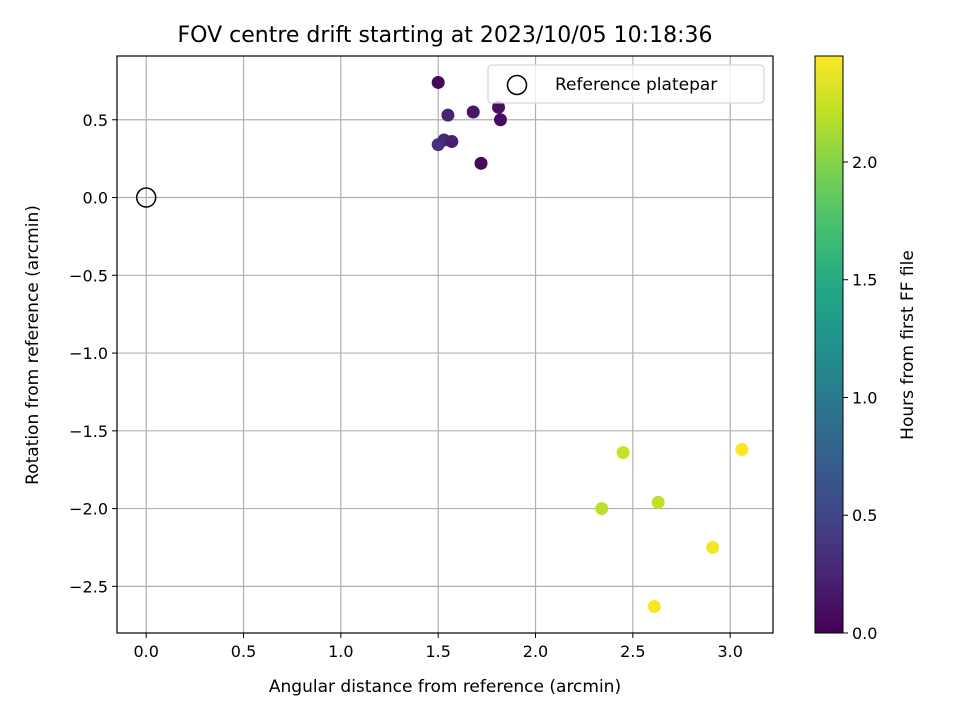 This screenshot has height=720, width=960. What do you see at coordinates (146, 197) in the screenshot?
I see `reference-platepar-marker` at bounding box center [146, 197].